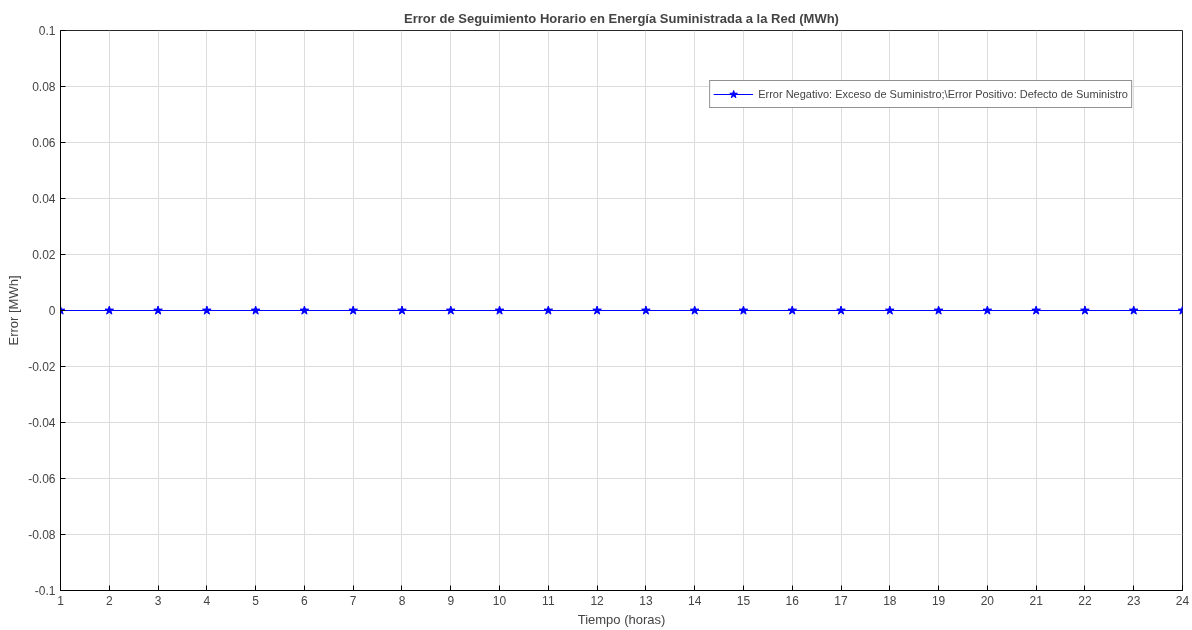  What do you see at coordinates (52, 311) in the screenshot?
I see `y-tick-label: 0` at bounding box center [52, 311].